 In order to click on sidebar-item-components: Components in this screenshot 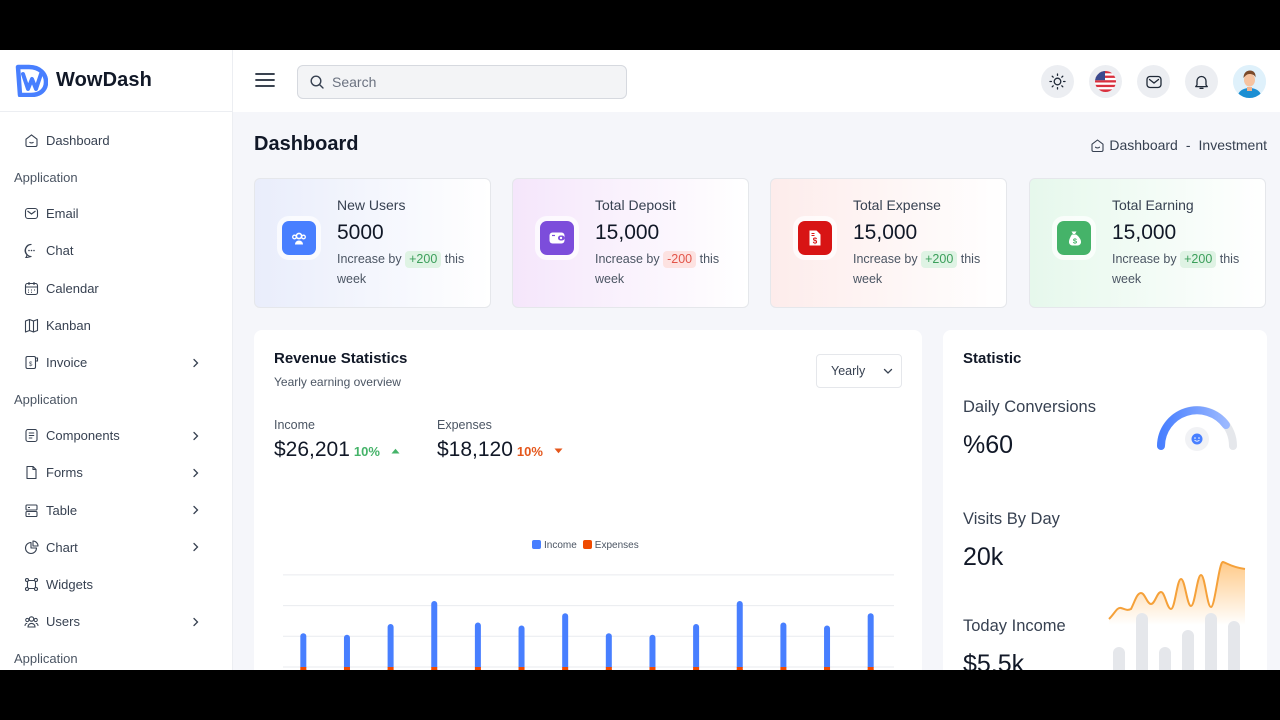, I will do `click(116, 435)`.